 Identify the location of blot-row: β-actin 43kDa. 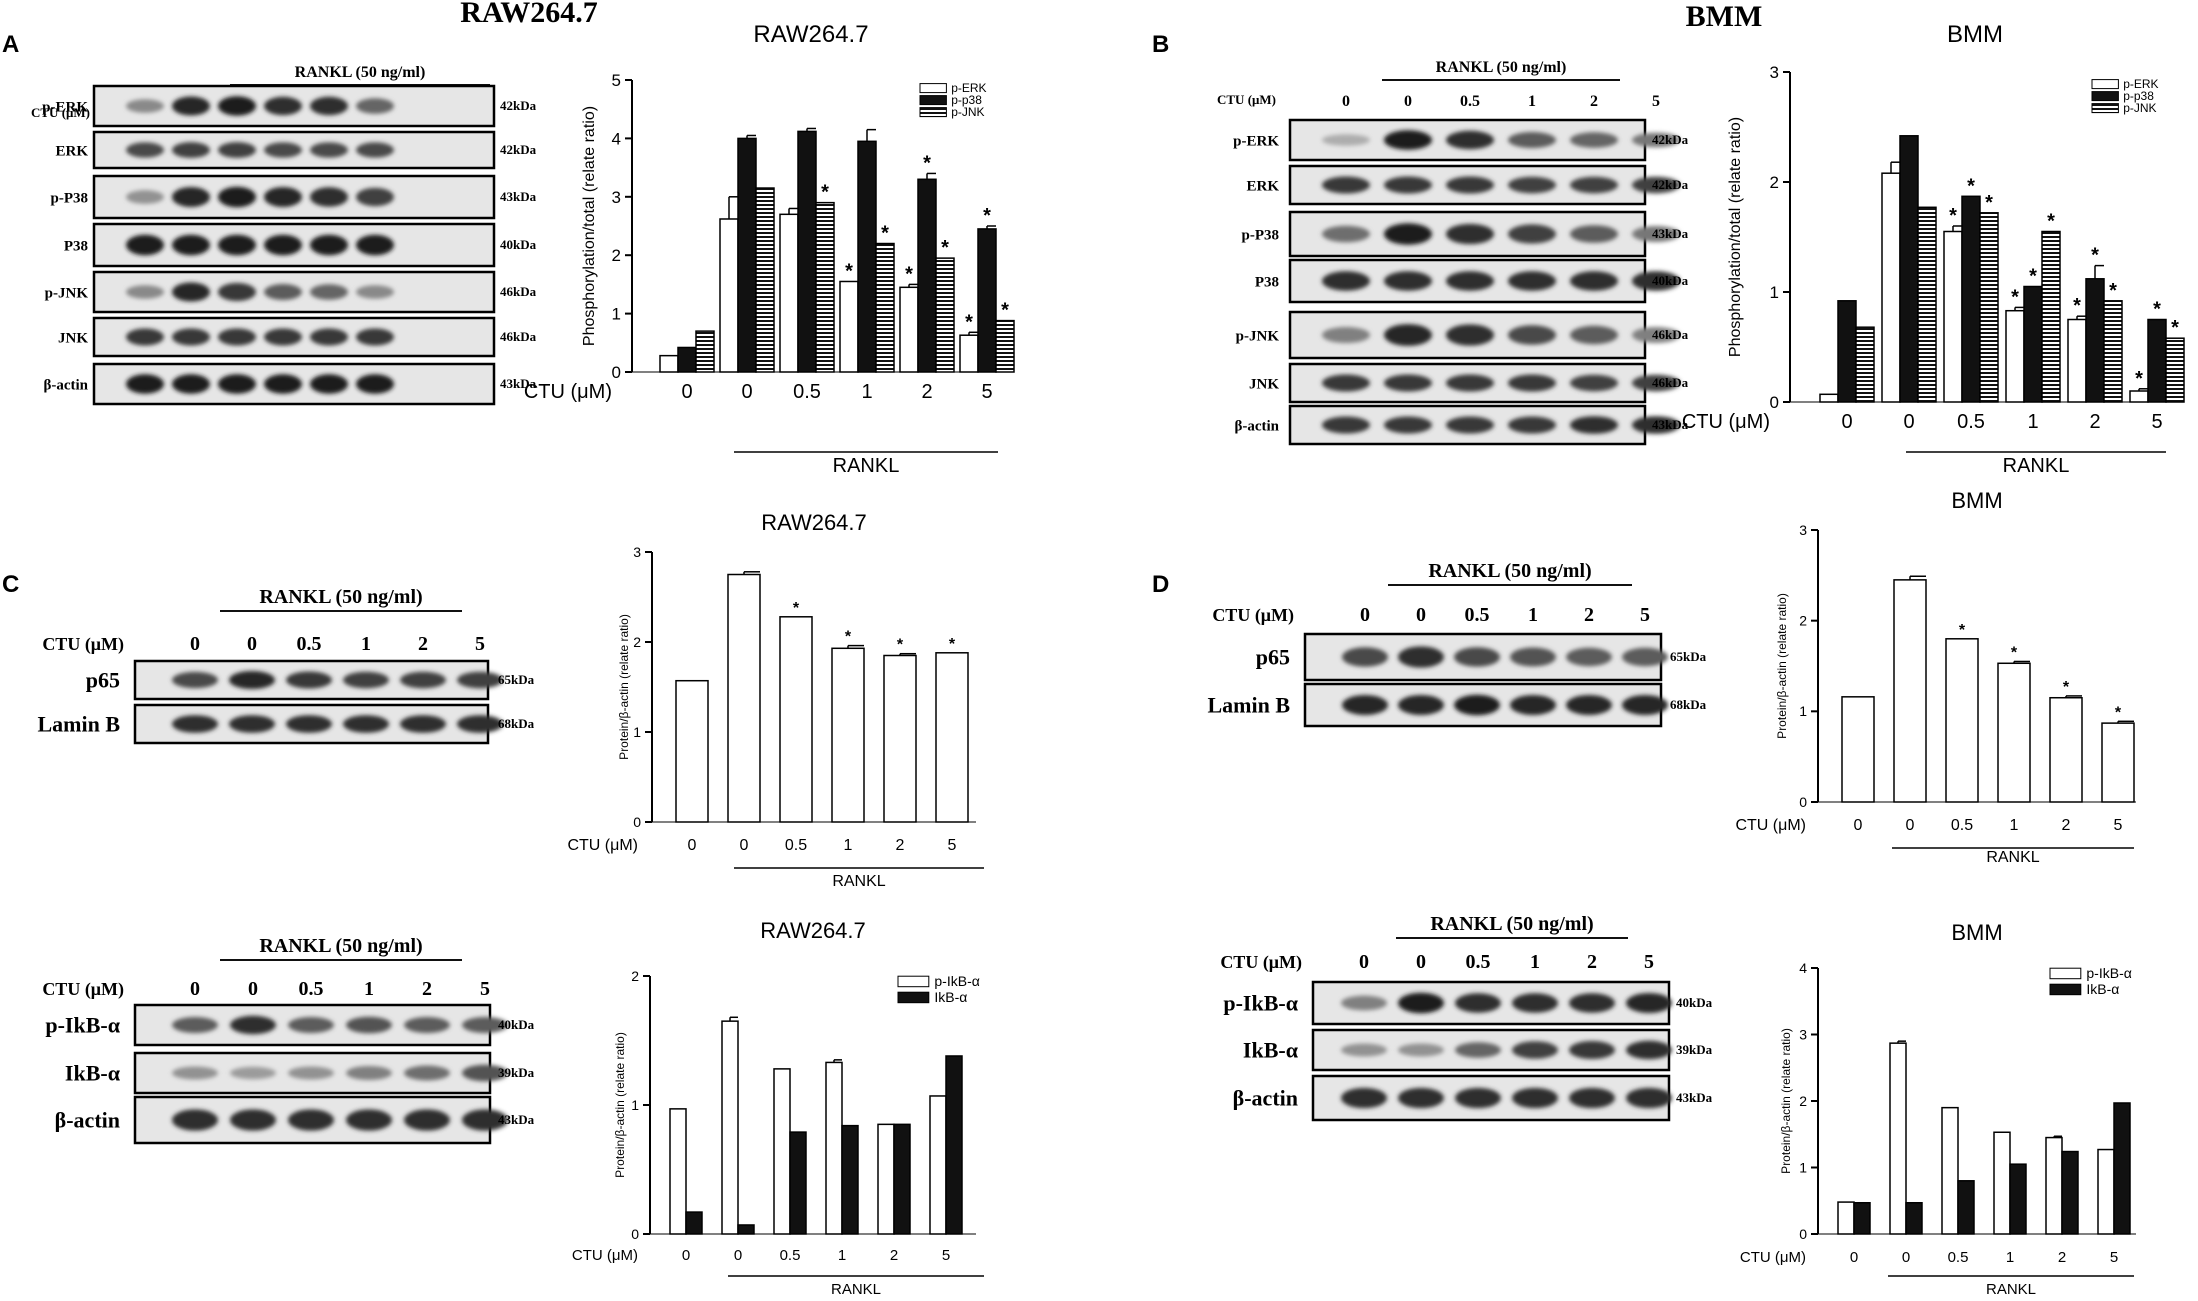
(290, 384).